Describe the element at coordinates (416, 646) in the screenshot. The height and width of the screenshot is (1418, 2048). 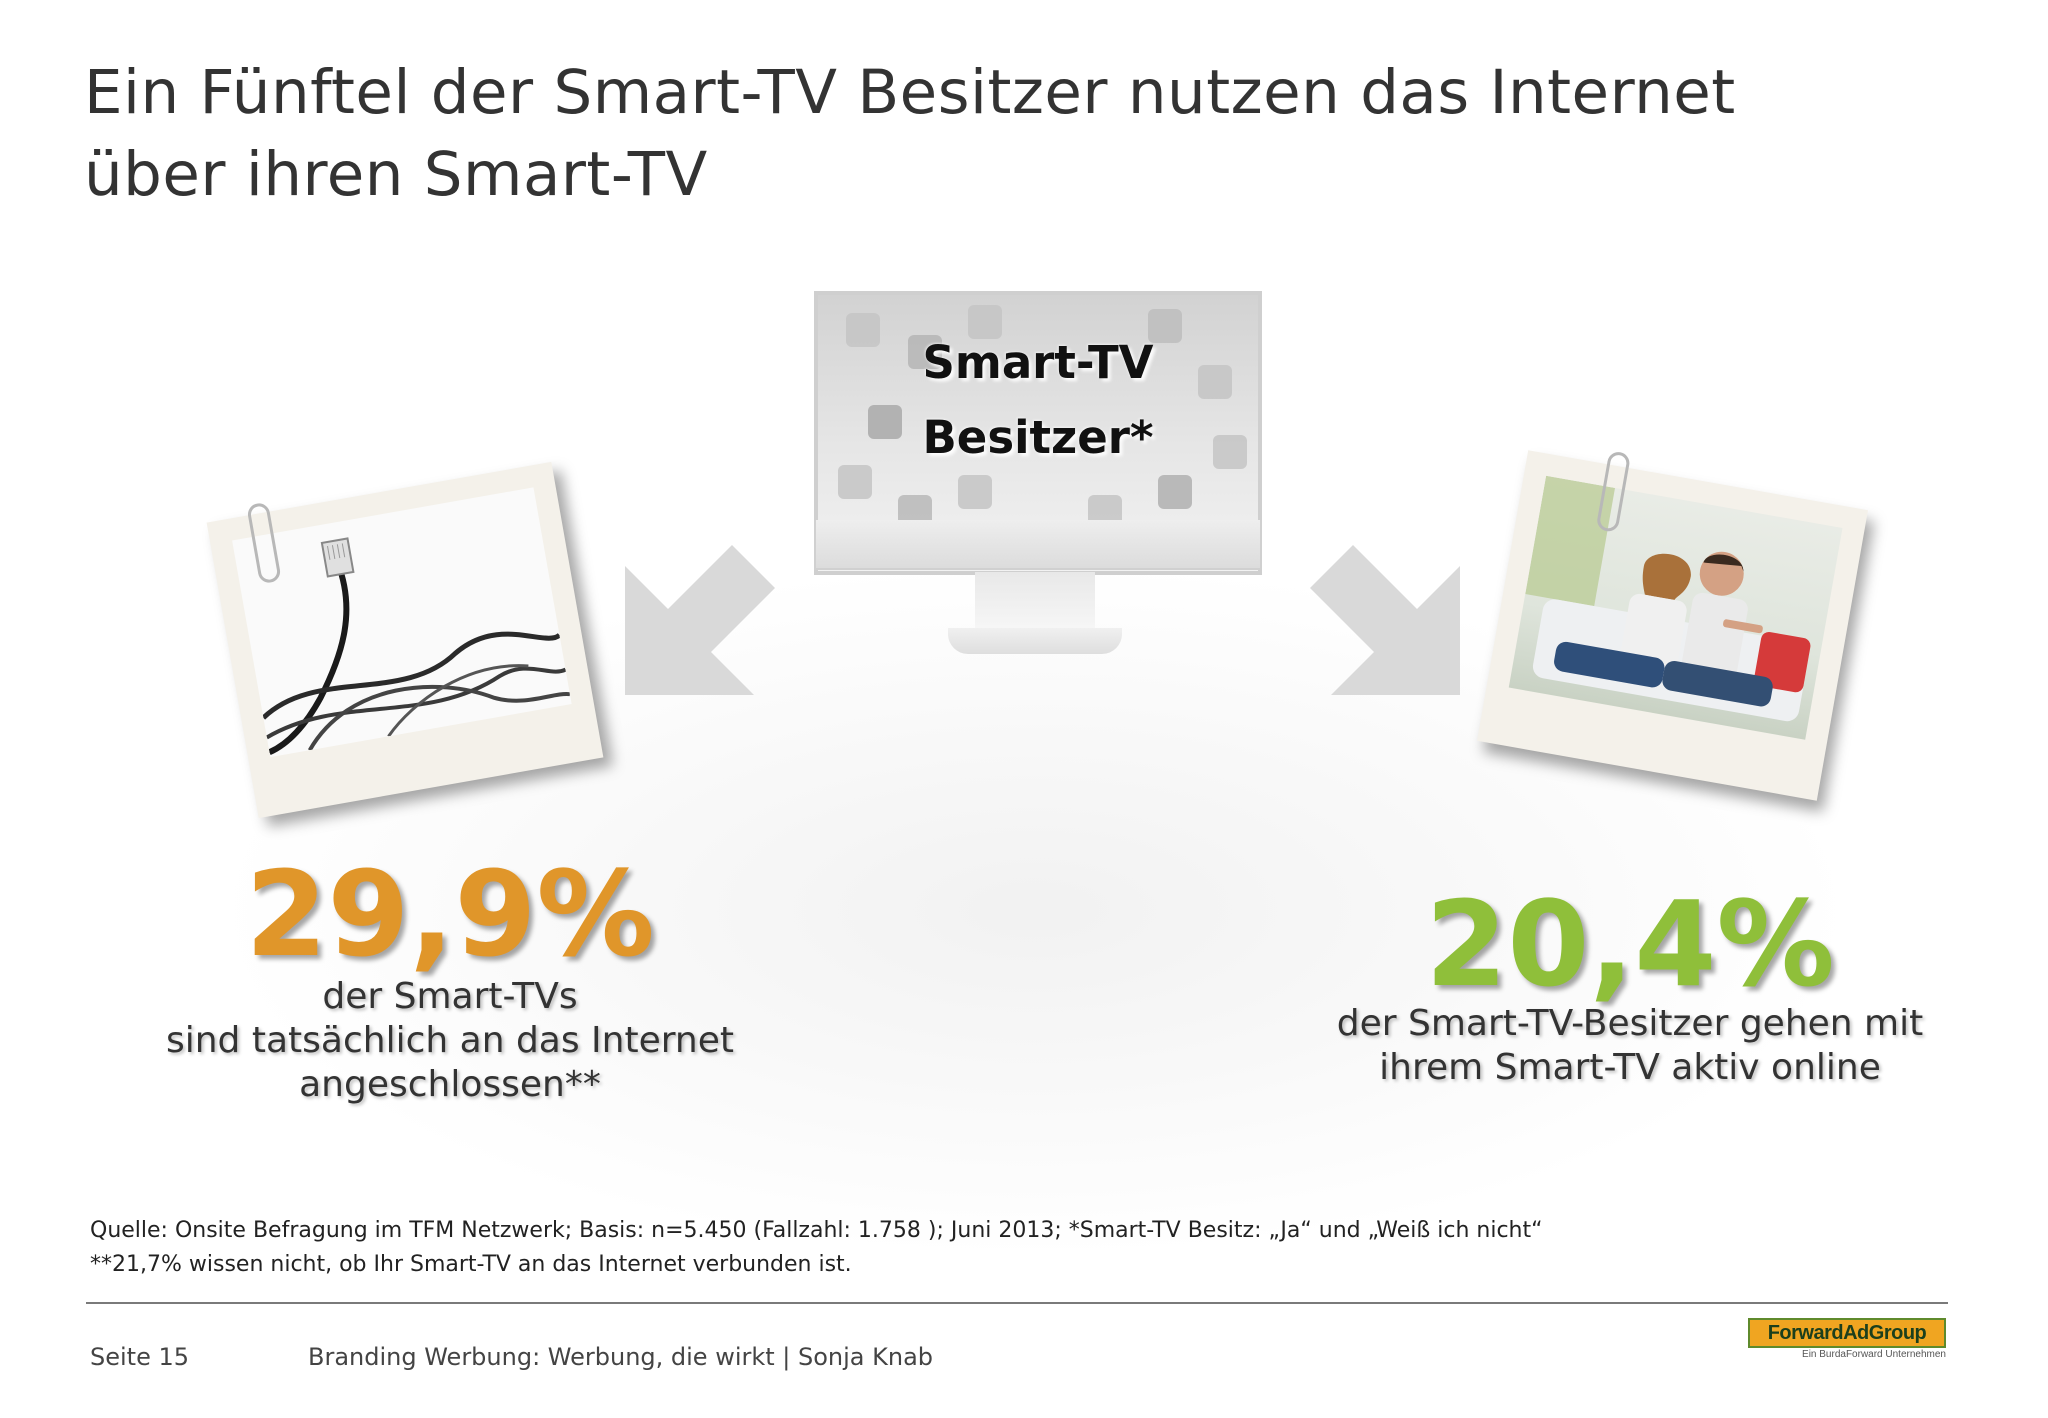
I see `cable-illustration` at that location.